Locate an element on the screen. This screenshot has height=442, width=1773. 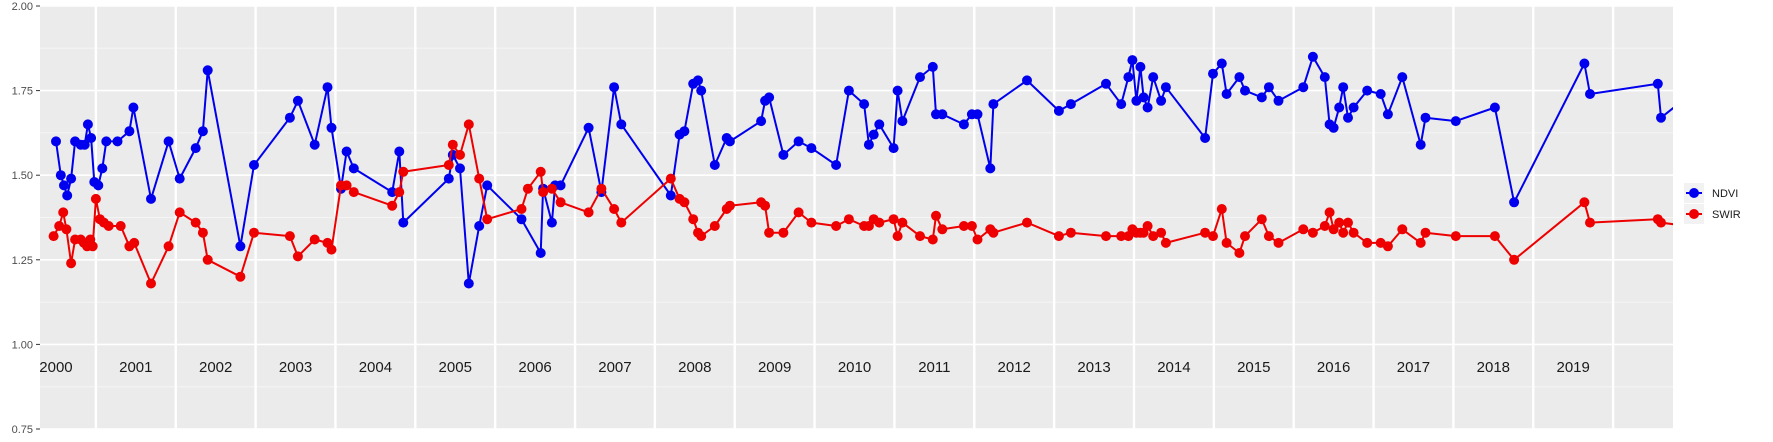
year-label-2006: 2006 is located at coordinates (534, 367).